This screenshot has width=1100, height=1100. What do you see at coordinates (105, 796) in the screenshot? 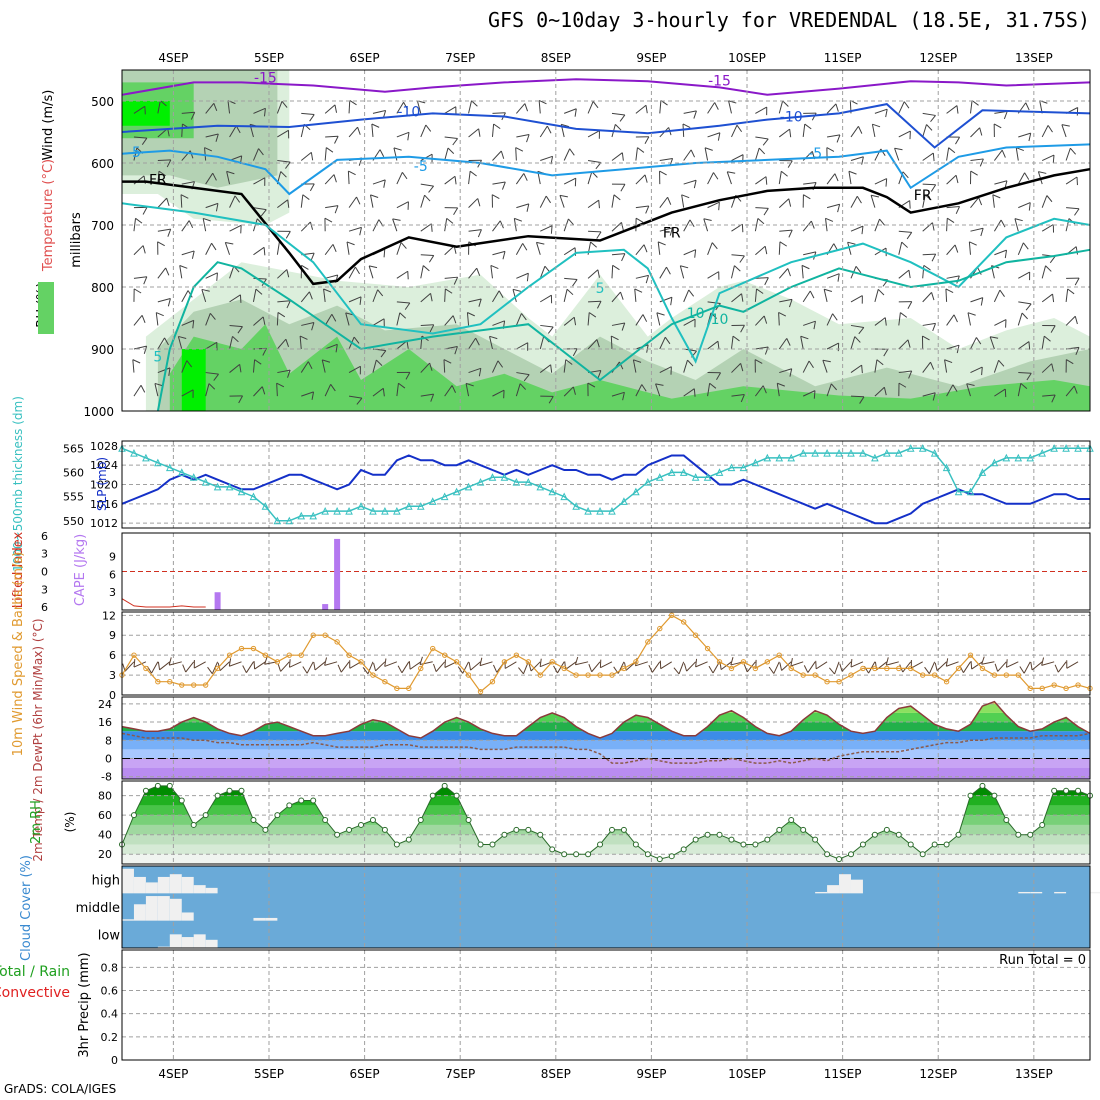
I see `rh-tick-label: 80` at bounding box center [105, 796].